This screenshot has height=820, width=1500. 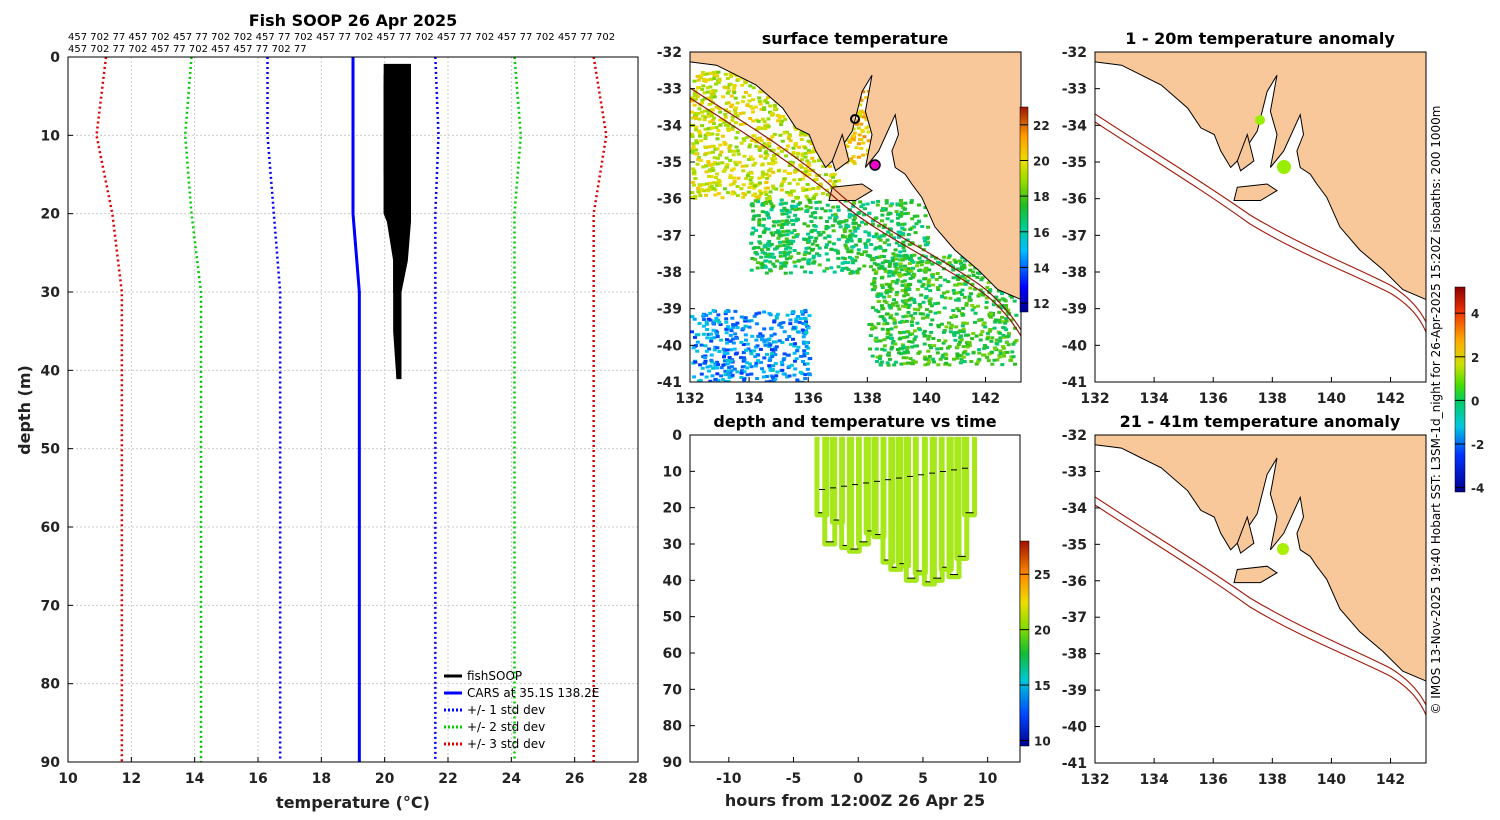 What do you see at coordinates (1042, 686) in the screenshot?
I see `ts-colorbar-tick-label: 15` at bounding box center [1042, 686].